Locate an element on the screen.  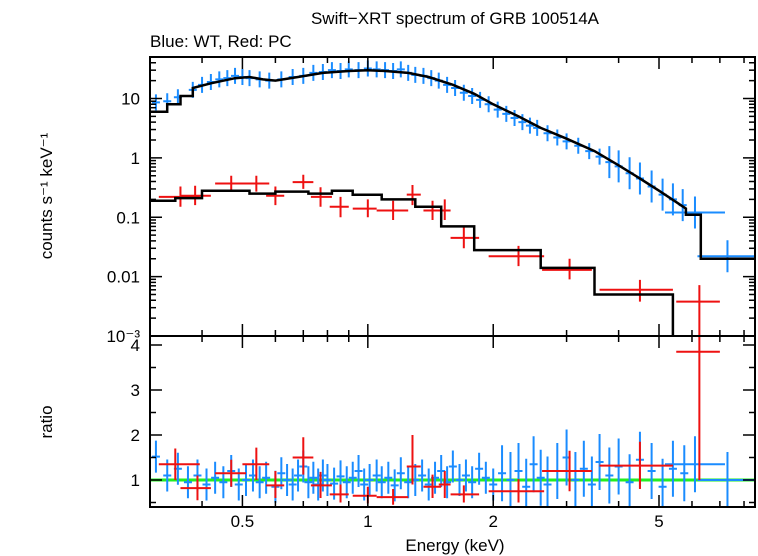
y-tick-label: 3 is located at coordinates (135, 390).